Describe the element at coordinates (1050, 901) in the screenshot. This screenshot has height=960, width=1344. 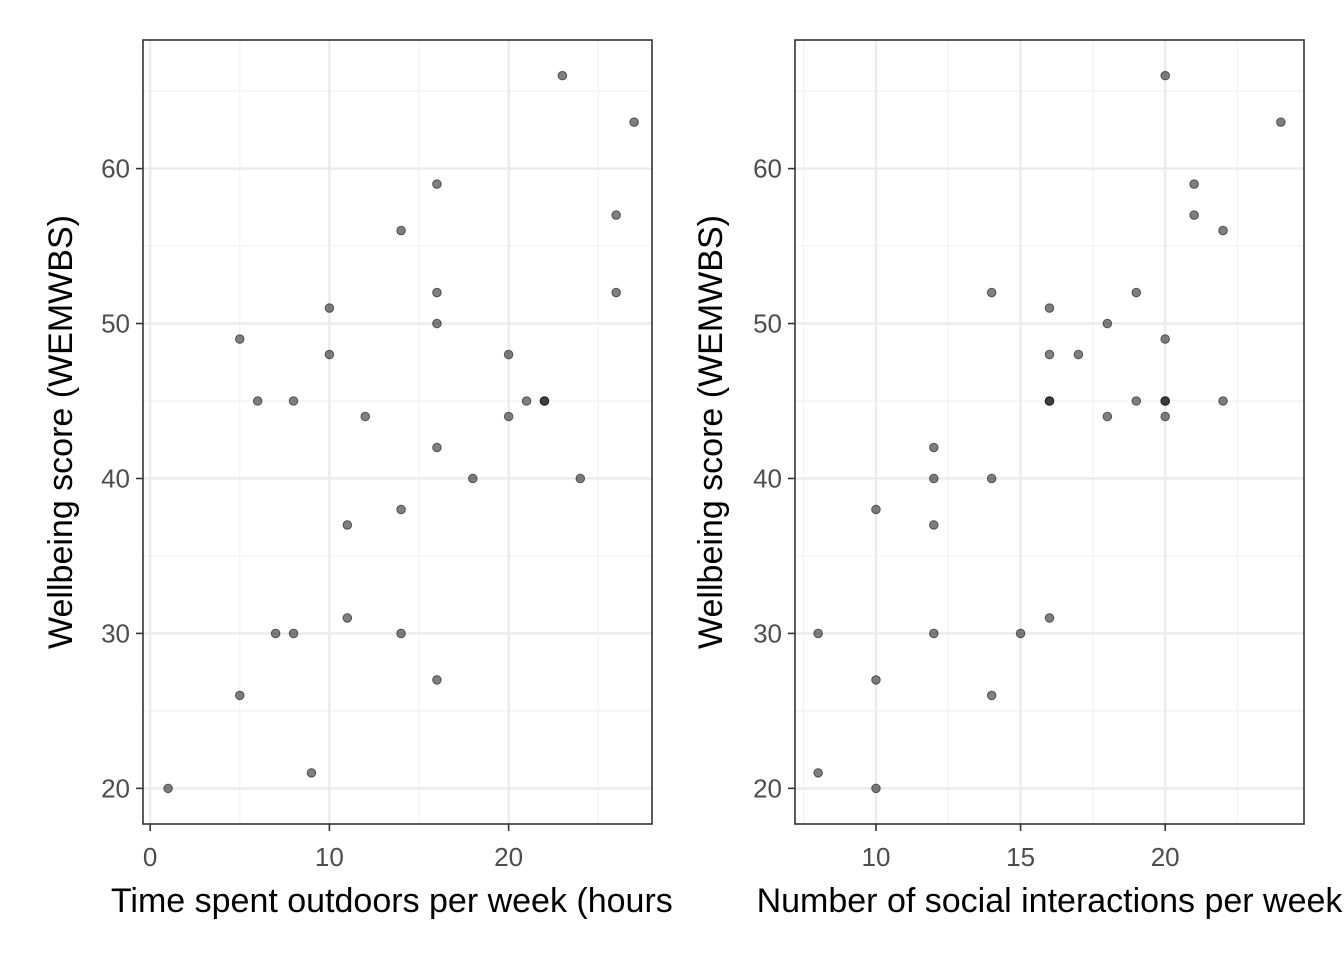
I see `x-axis-title: Number of social interactions per week` at that location.